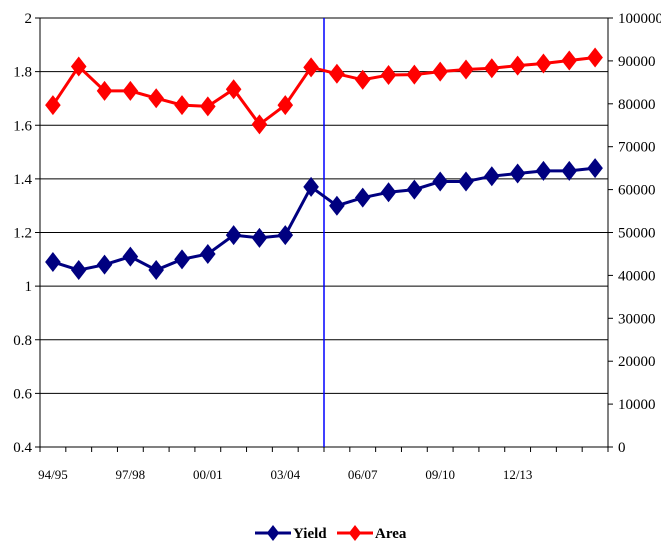 This screenshot has width=661, height=547. What do you see at coordinates (637, 405) in the screenshot?
I see `y2-tick-label: 10000` at bounding box center [637, 405].